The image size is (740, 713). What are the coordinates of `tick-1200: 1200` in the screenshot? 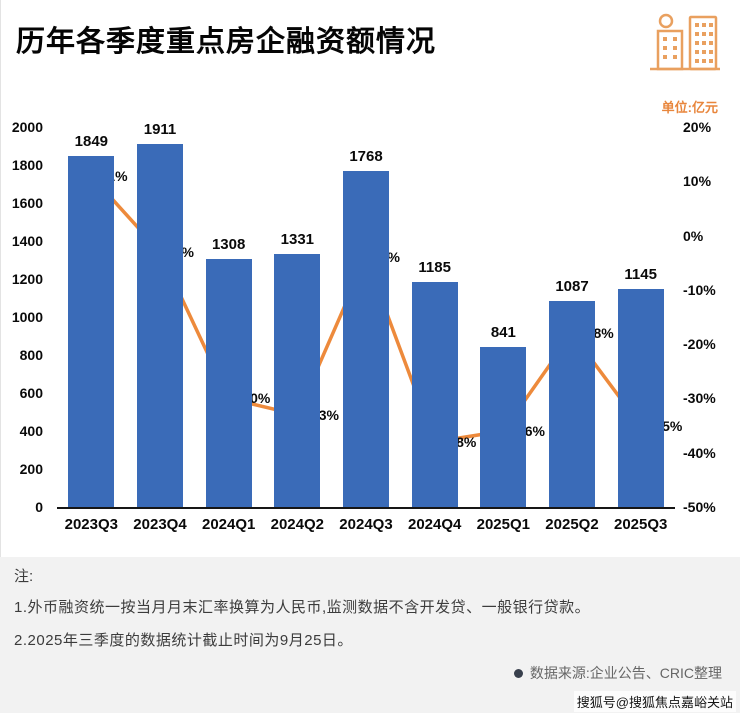 It's located at (27, 279).